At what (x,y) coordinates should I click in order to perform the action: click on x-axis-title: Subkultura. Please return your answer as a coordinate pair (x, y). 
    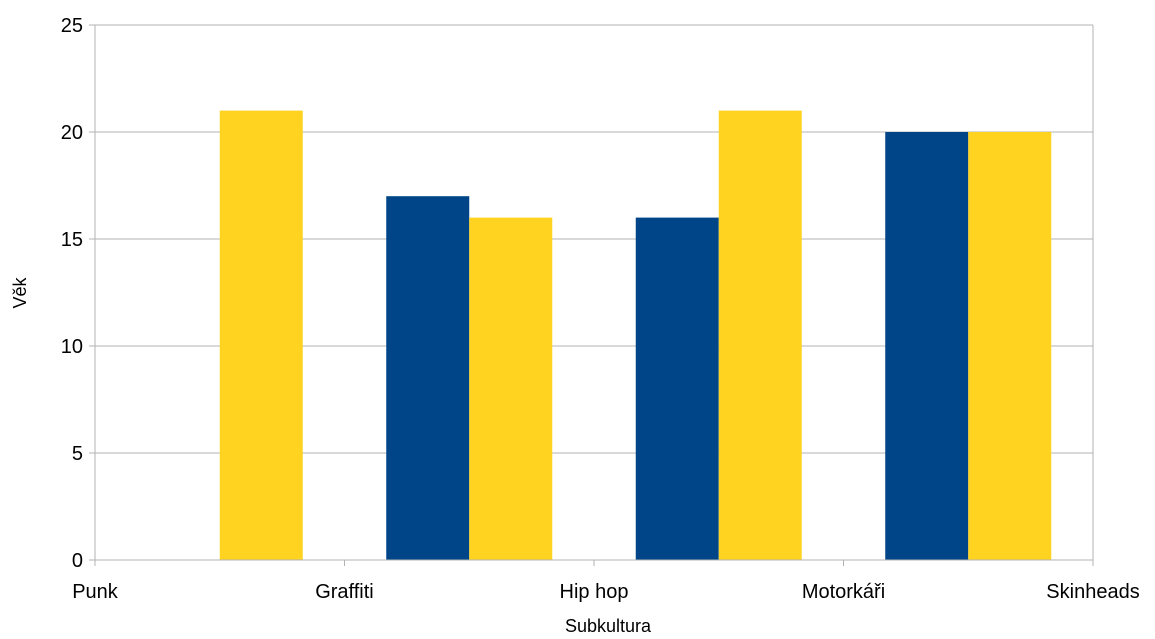
    Looking at the image, I should click on (608, 626).